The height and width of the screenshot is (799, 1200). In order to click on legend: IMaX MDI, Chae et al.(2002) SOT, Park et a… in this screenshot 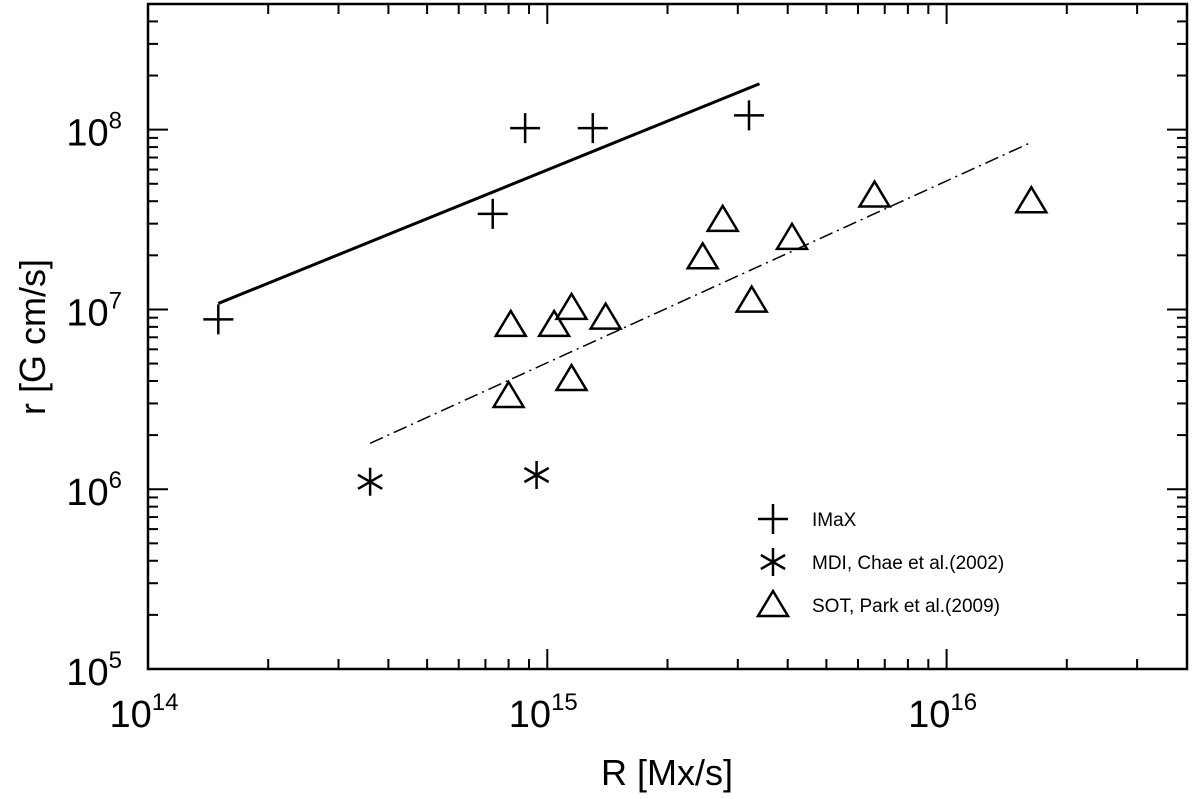, I will do `click(879, 561)`.